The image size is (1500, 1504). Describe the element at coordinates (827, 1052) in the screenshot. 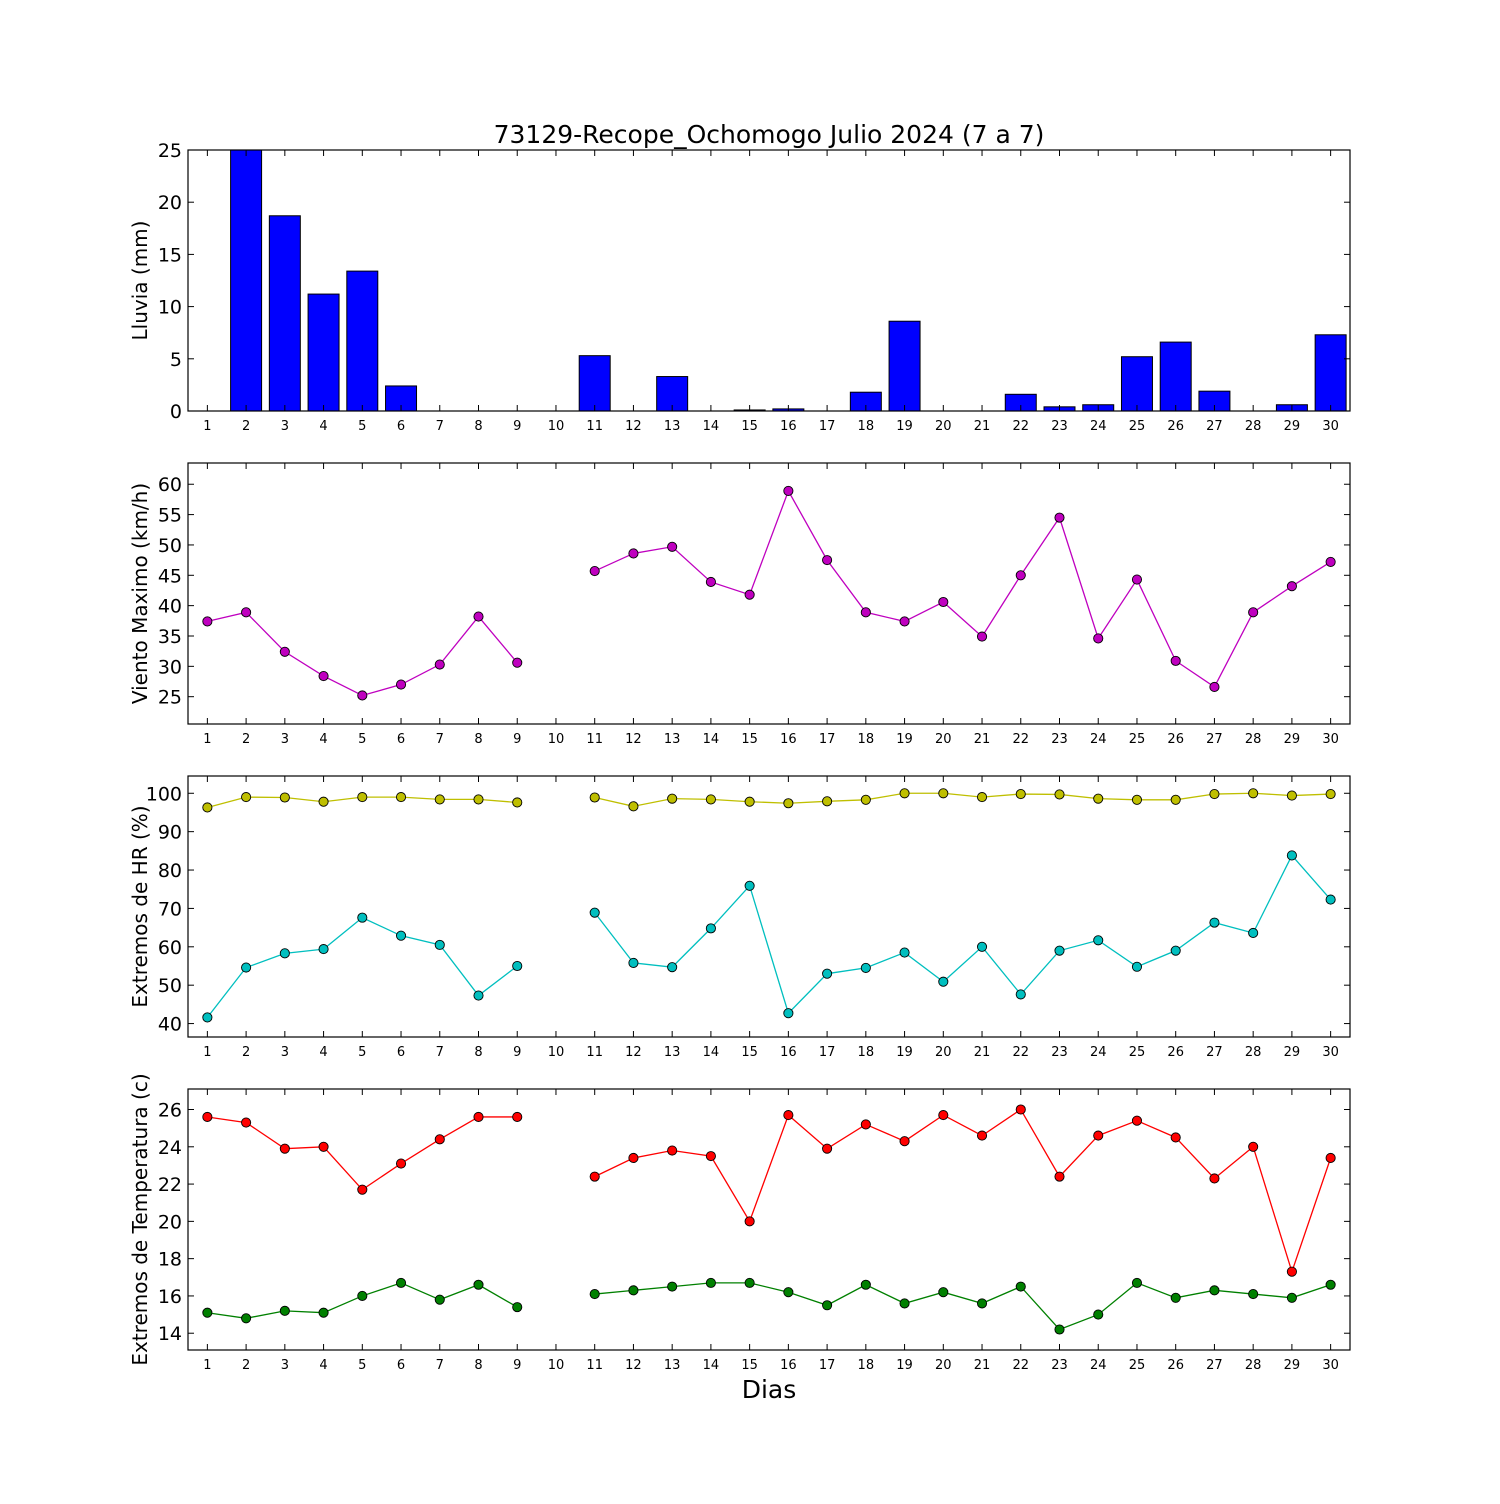

I see `x-tick-label: 17` at that location.